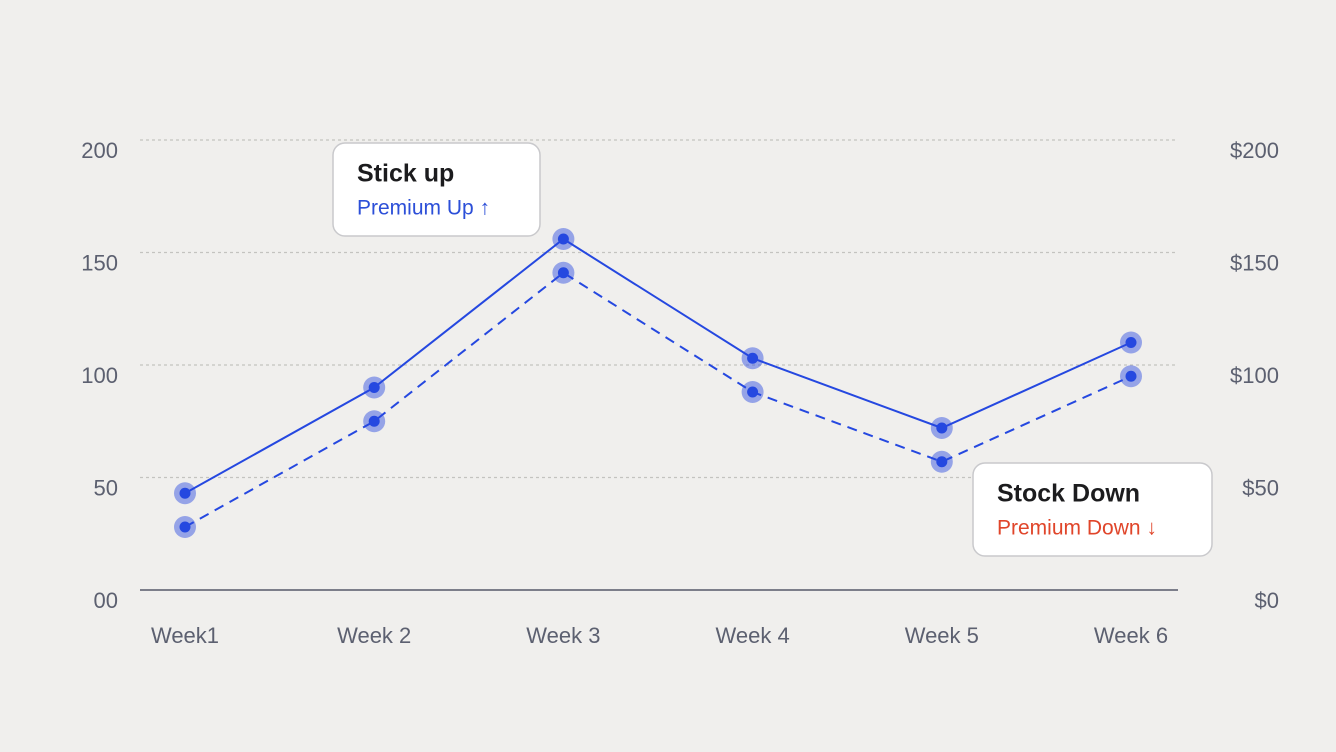 The image size is (1336, 752). What do you see at coordinates (405, 174) in the screenshot?
I see `annotation-title: Stick up` at bounding box center [405, 174].